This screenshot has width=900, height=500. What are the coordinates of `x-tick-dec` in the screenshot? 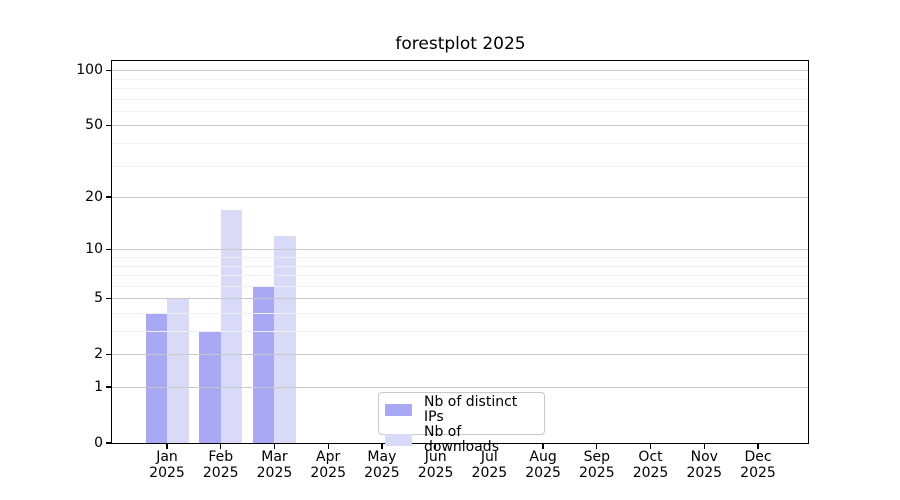 It's located at (758, 446).